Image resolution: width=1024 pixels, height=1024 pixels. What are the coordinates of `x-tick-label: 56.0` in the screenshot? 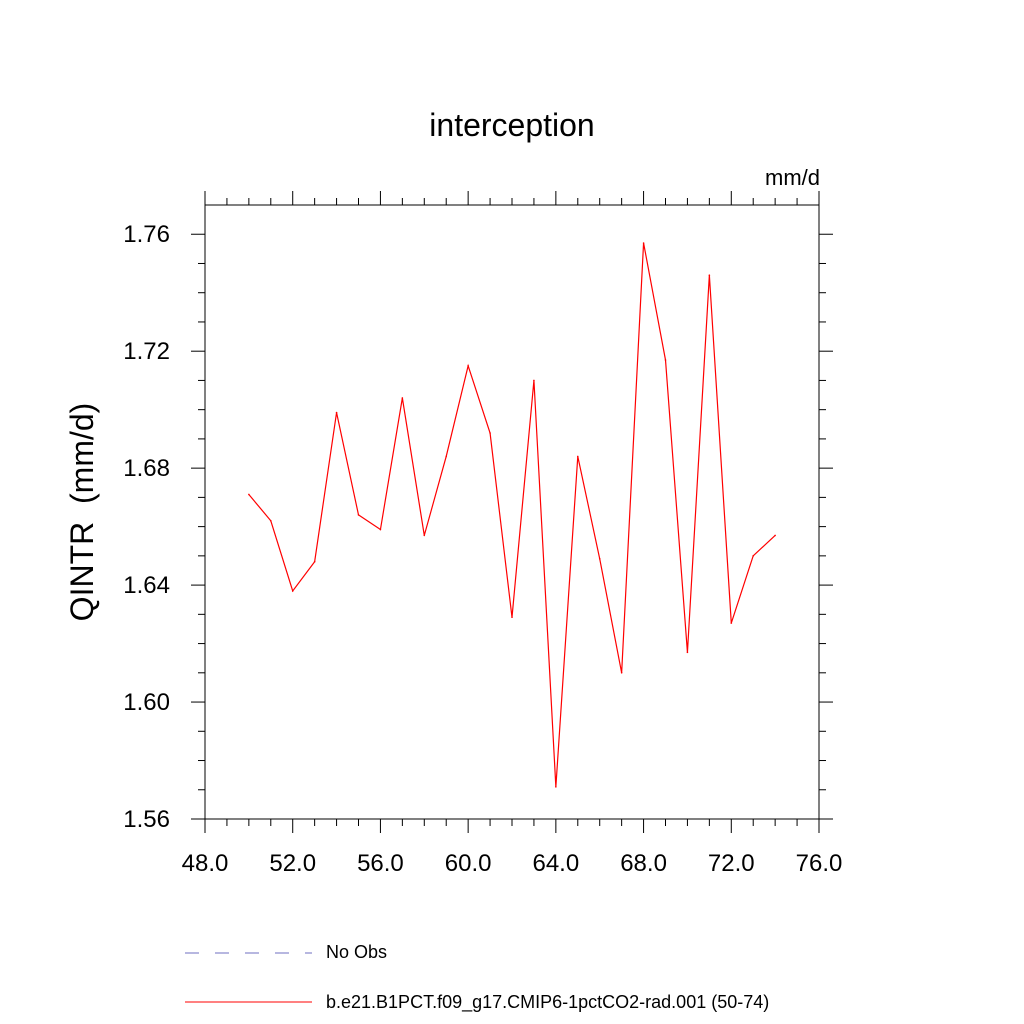 It's located at (380, 863).